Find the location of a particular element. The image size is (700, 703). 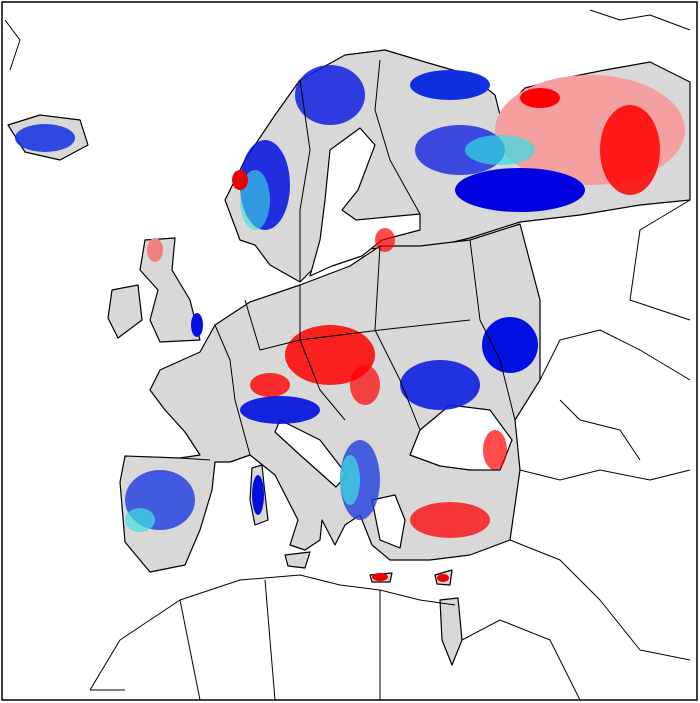

sea-adriatic is located at coordinates (311, 453).